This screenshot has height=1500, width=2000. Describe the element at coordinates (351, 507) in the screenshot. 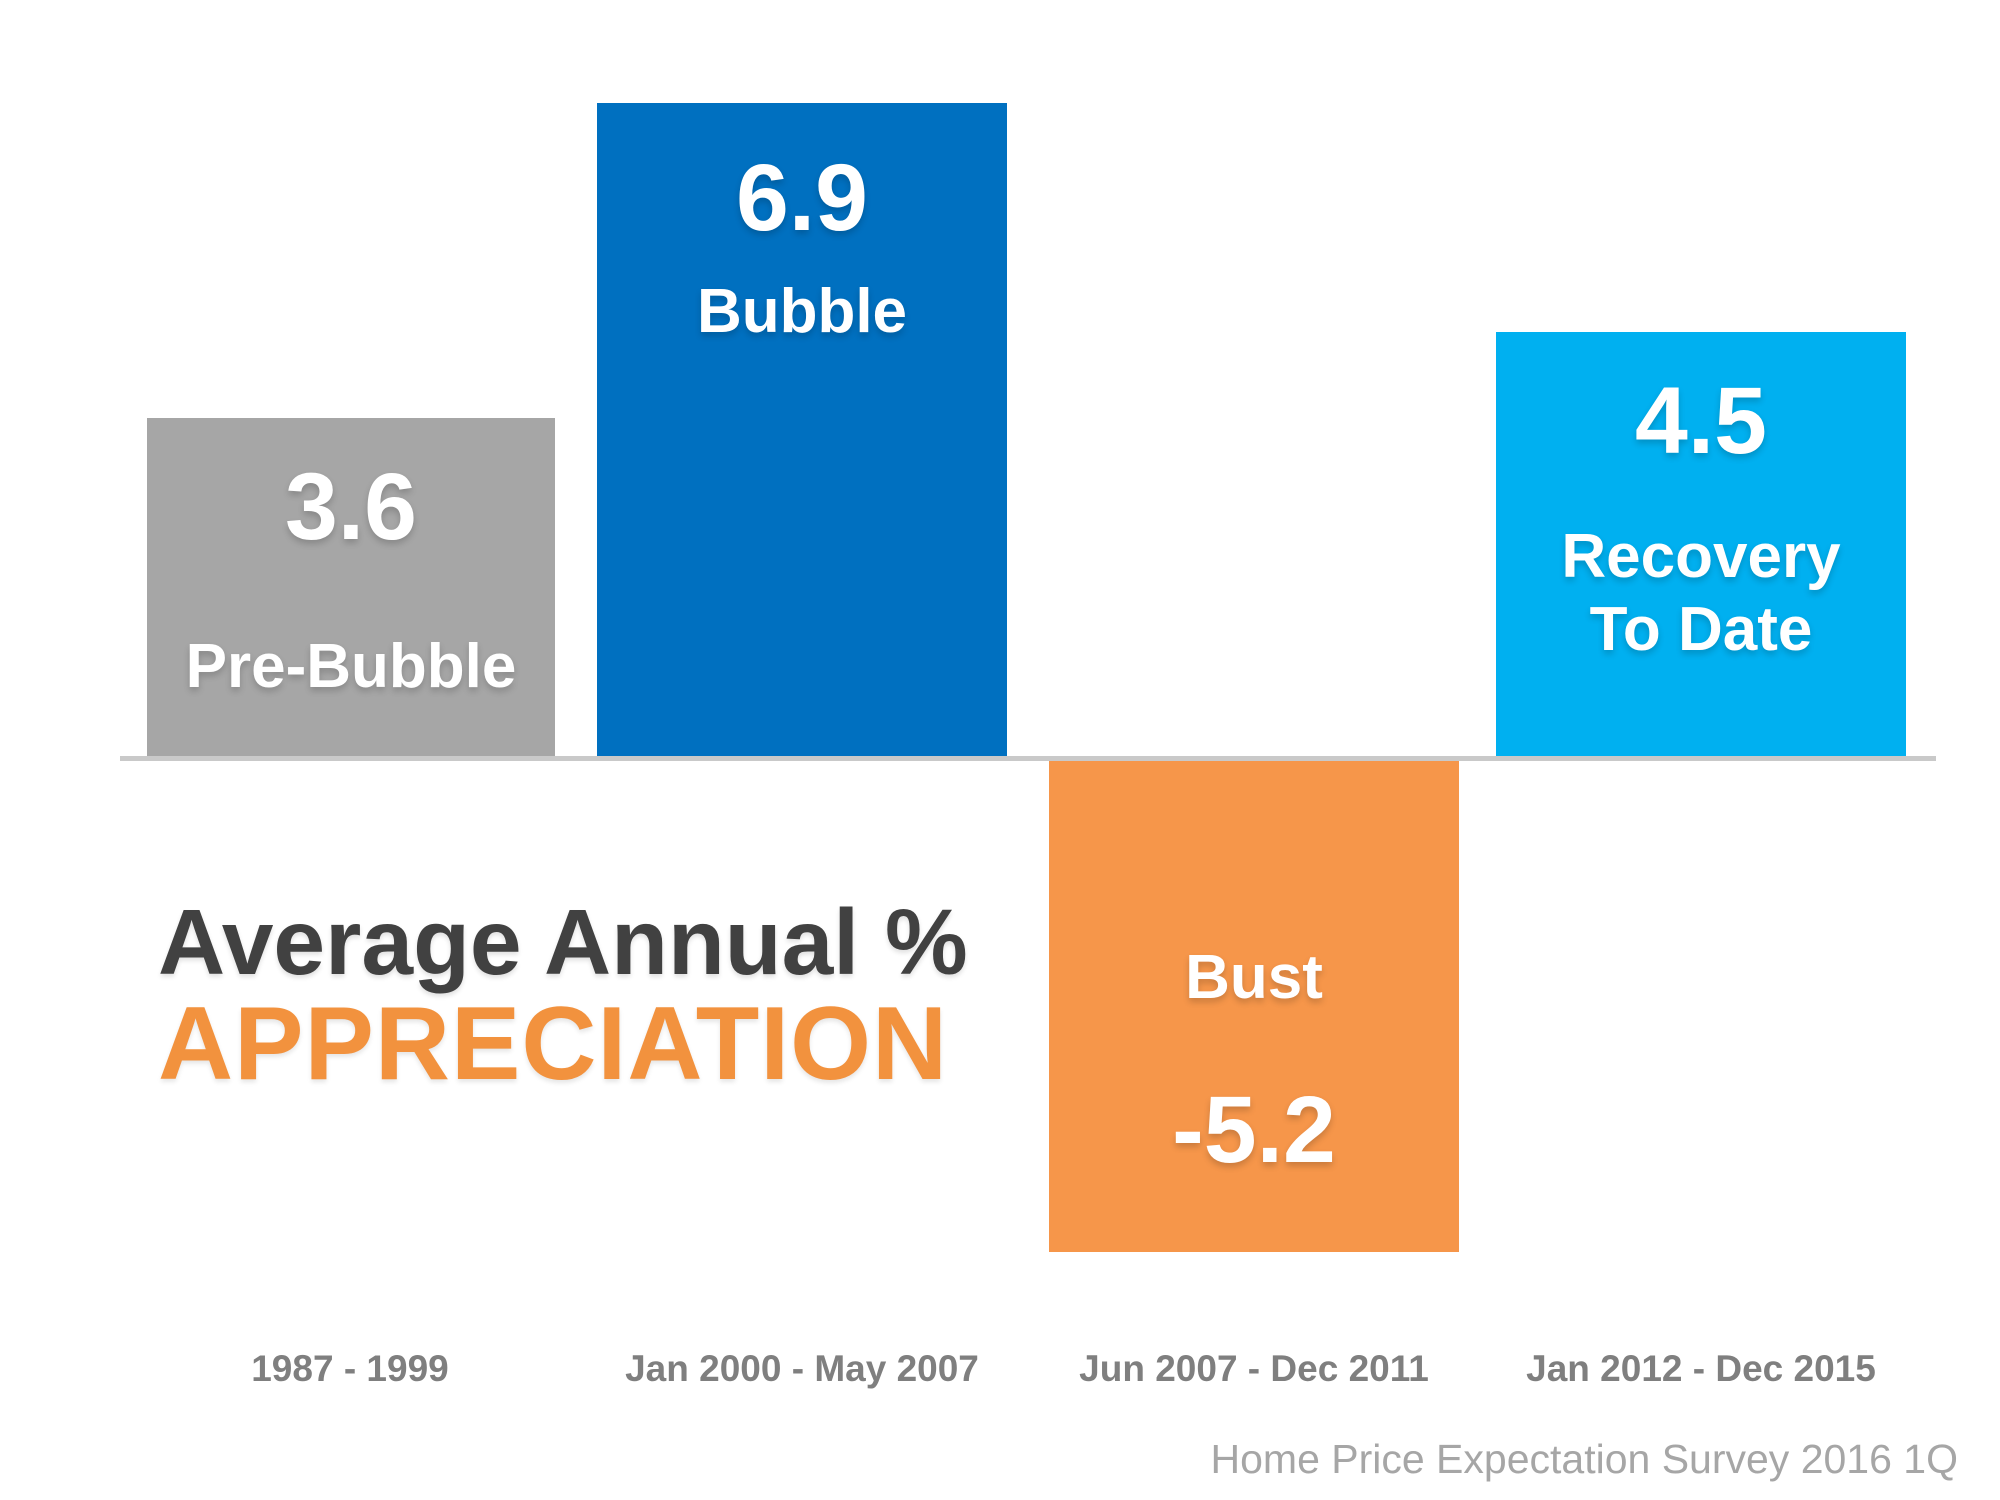

I see `bar-value-pre-bubble: 3.6` at that location.